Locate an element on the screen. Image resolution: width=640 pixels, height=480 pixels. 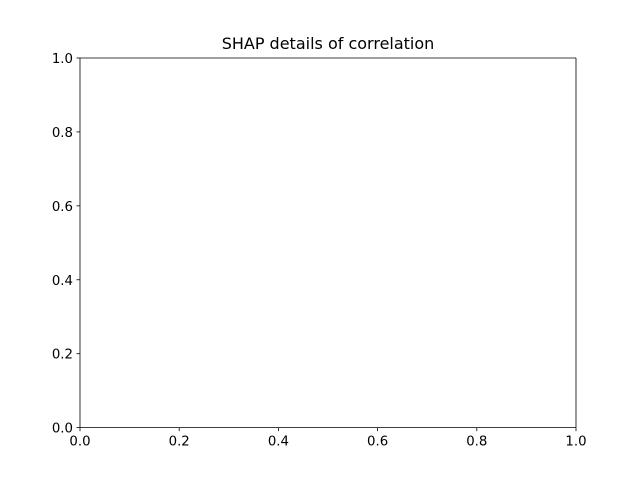
x-tick-label: 0.2 is located at coordinates (179, 442).